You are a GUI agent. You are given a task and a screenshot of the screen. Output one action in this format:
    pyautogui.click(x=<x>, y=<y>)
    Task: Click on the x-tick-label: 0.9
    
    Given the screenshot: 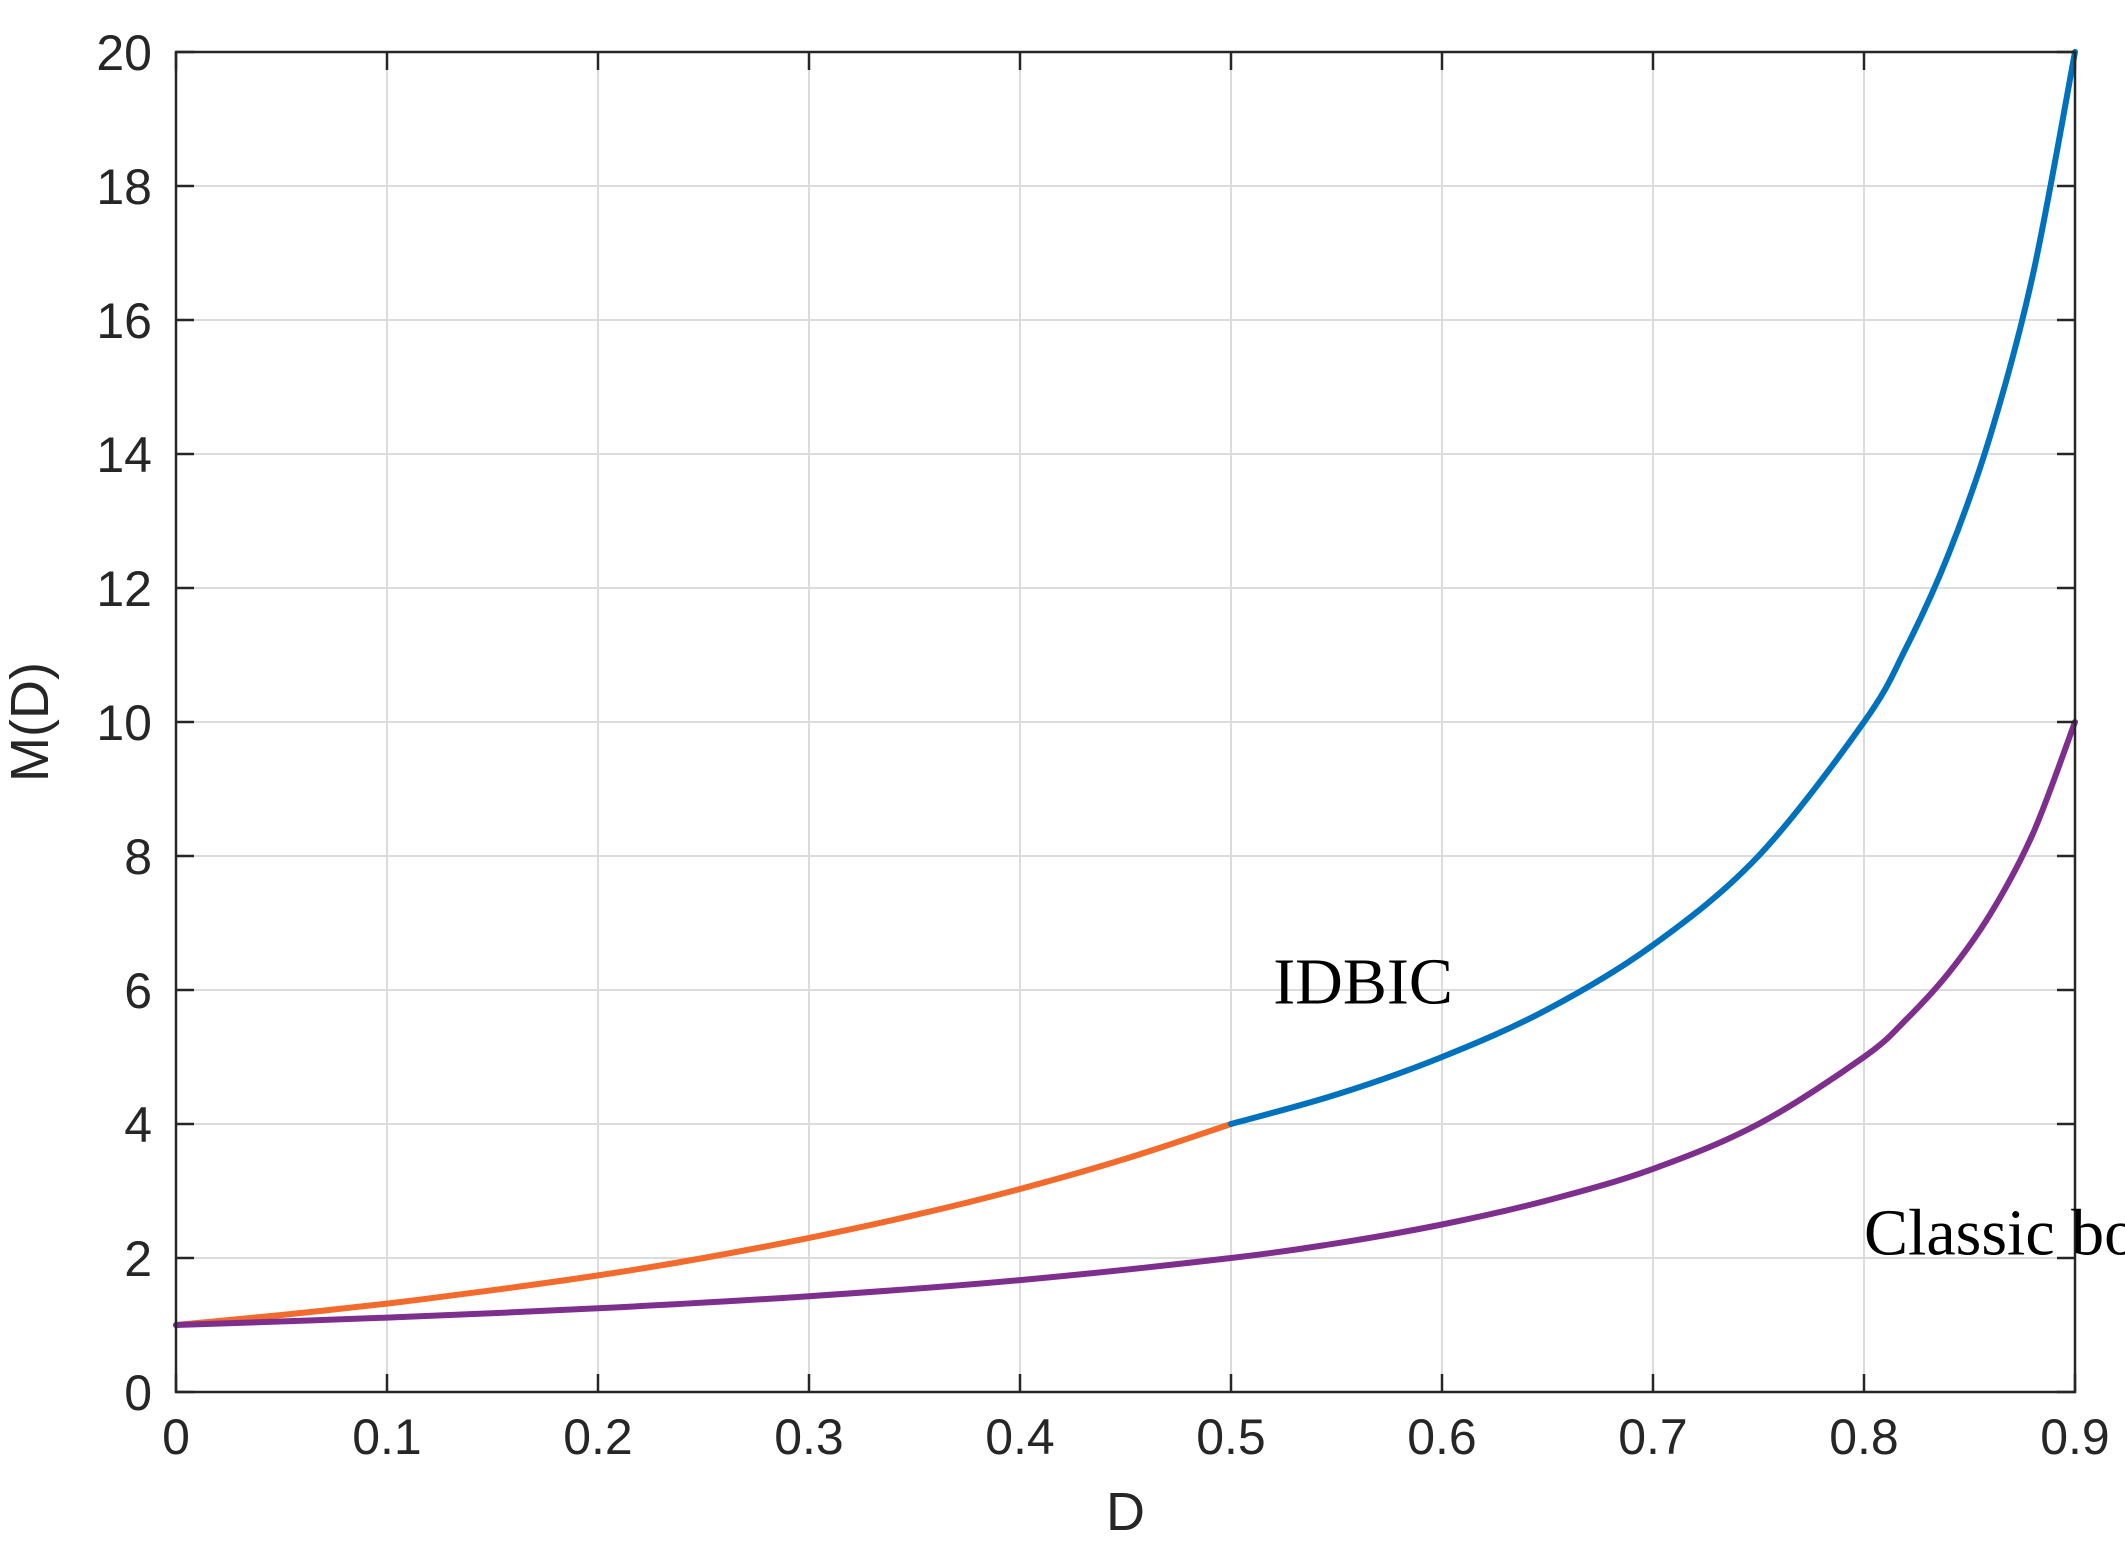 What is the action you would take?
    pyautogui.click(x=2075, y=1437)
    